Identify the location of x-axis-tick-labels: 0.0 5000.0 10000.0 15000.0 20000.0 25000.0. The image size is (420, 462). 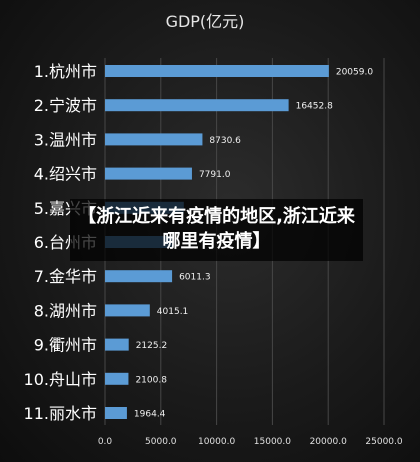
(250, 442).